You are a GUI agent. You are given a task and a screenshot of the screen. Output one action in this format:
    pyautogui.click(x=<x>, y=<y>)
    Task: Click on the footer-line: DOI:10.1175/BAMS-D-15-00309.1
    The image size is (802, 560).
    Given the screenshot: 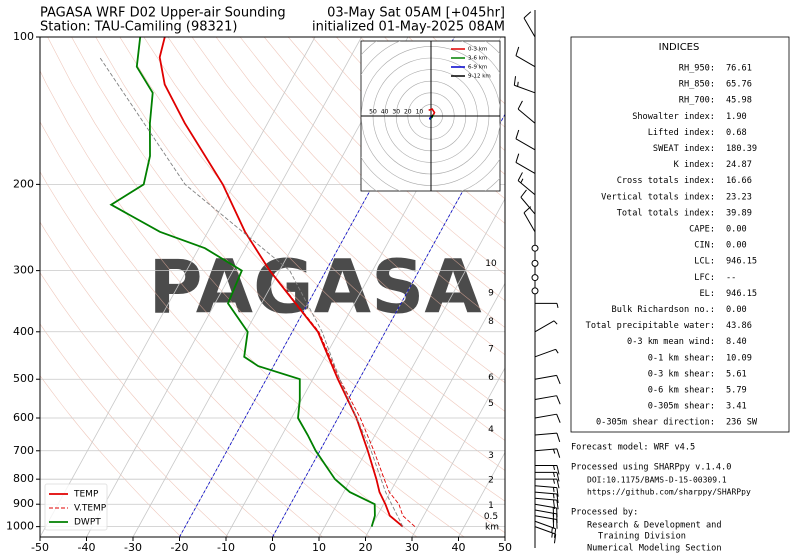 What is the action you would take?
    pyautogui.click(x=657, y=480)
    